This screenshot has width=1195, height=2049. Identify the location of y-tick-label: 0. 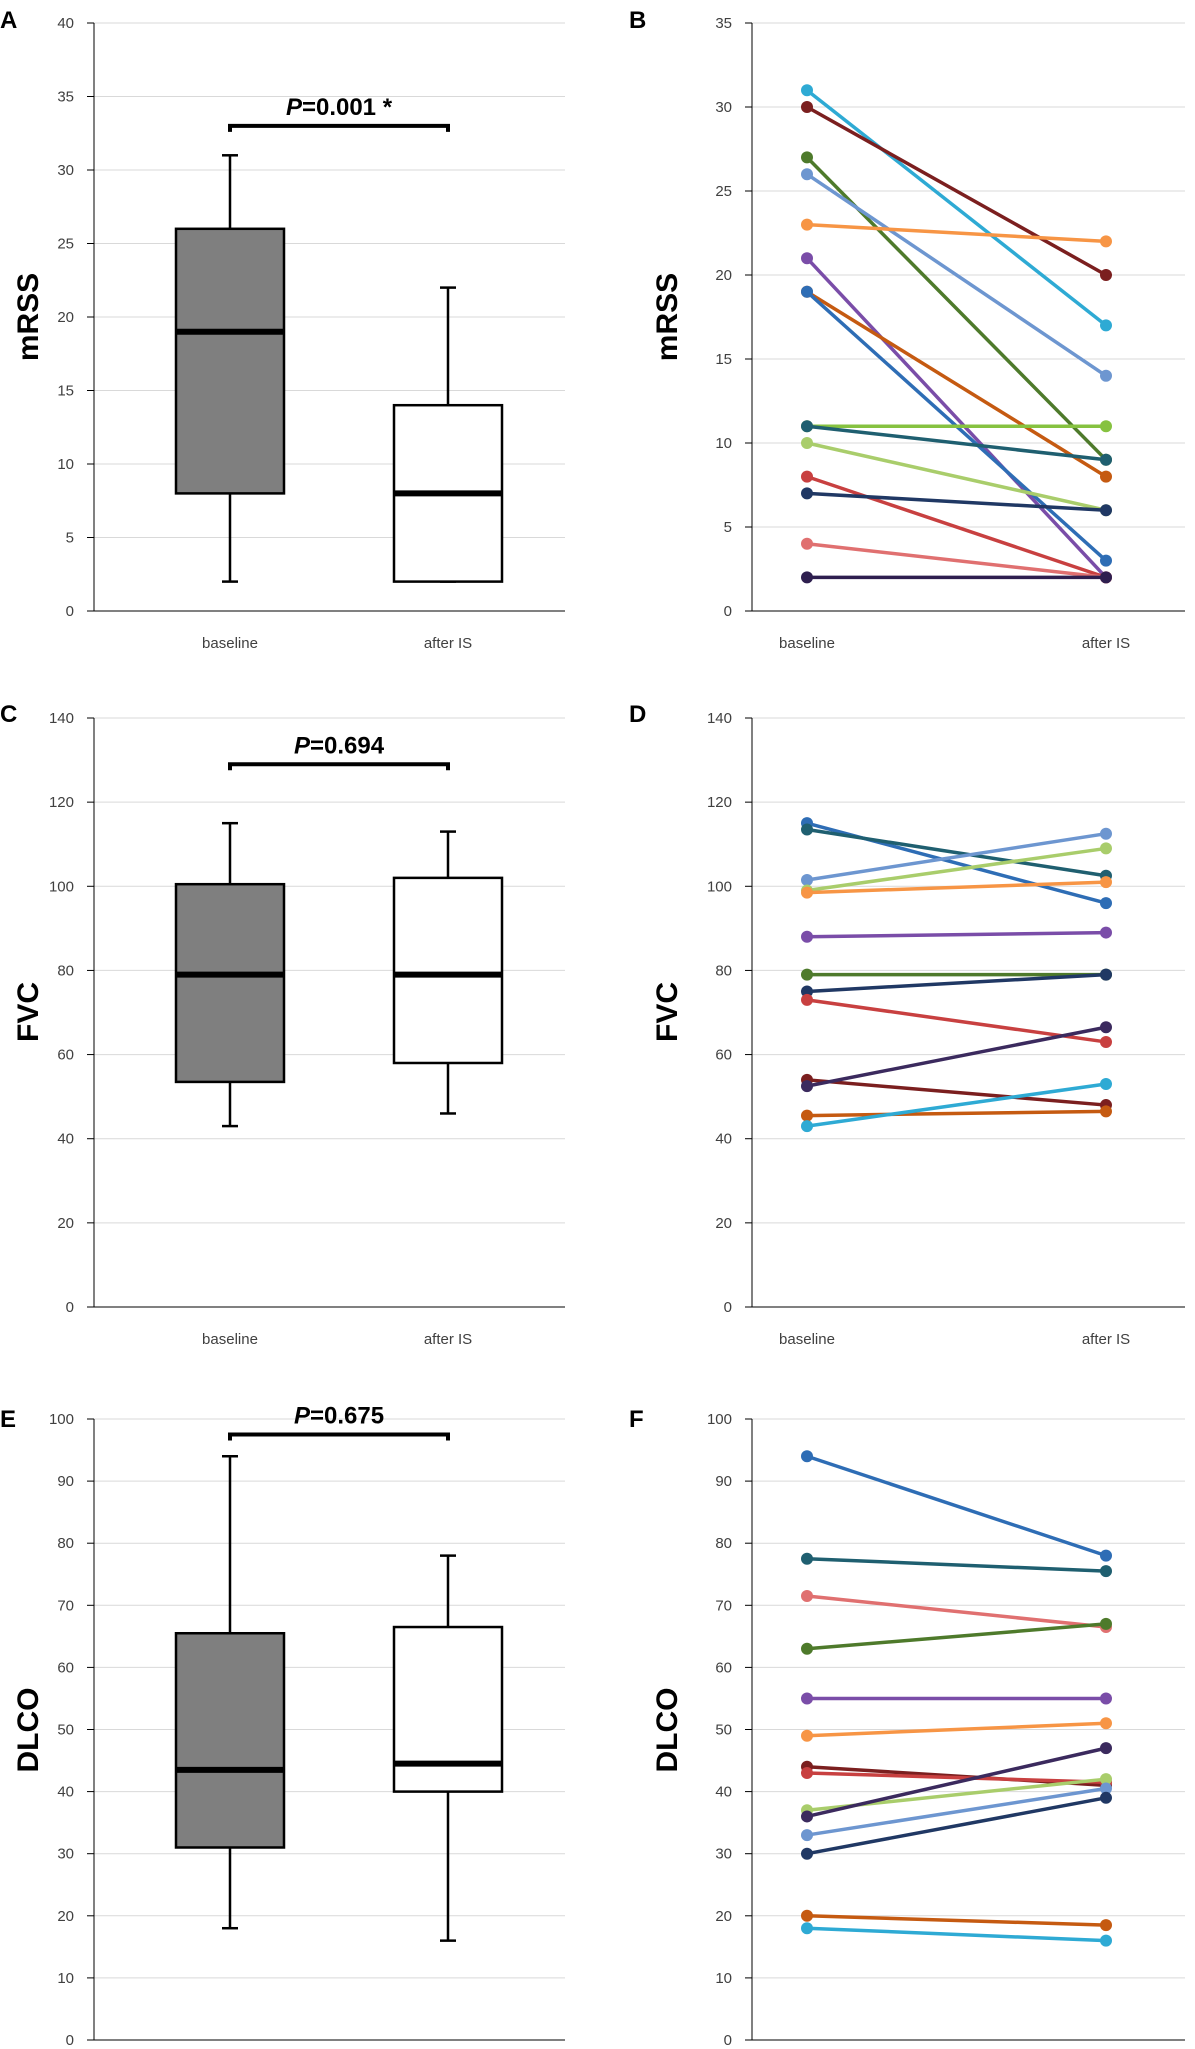
(70, 611).